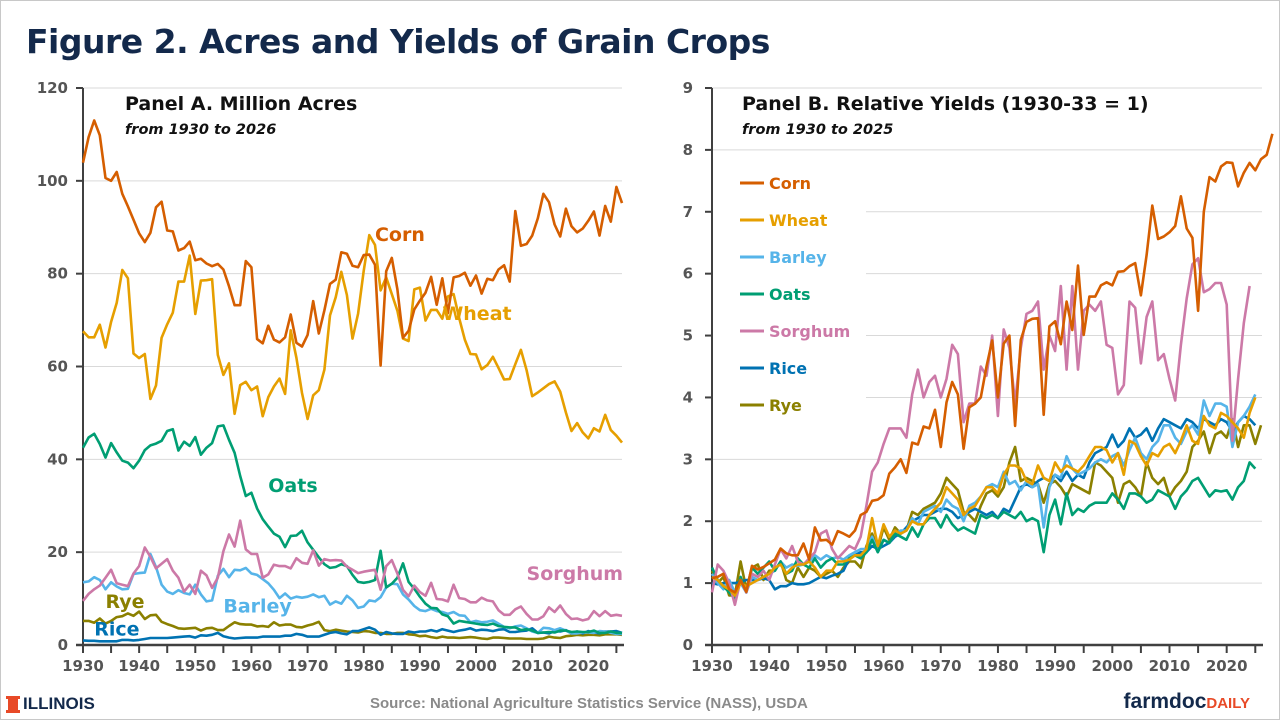  I want to click on y-tick-label: 8, so click(688, 150).